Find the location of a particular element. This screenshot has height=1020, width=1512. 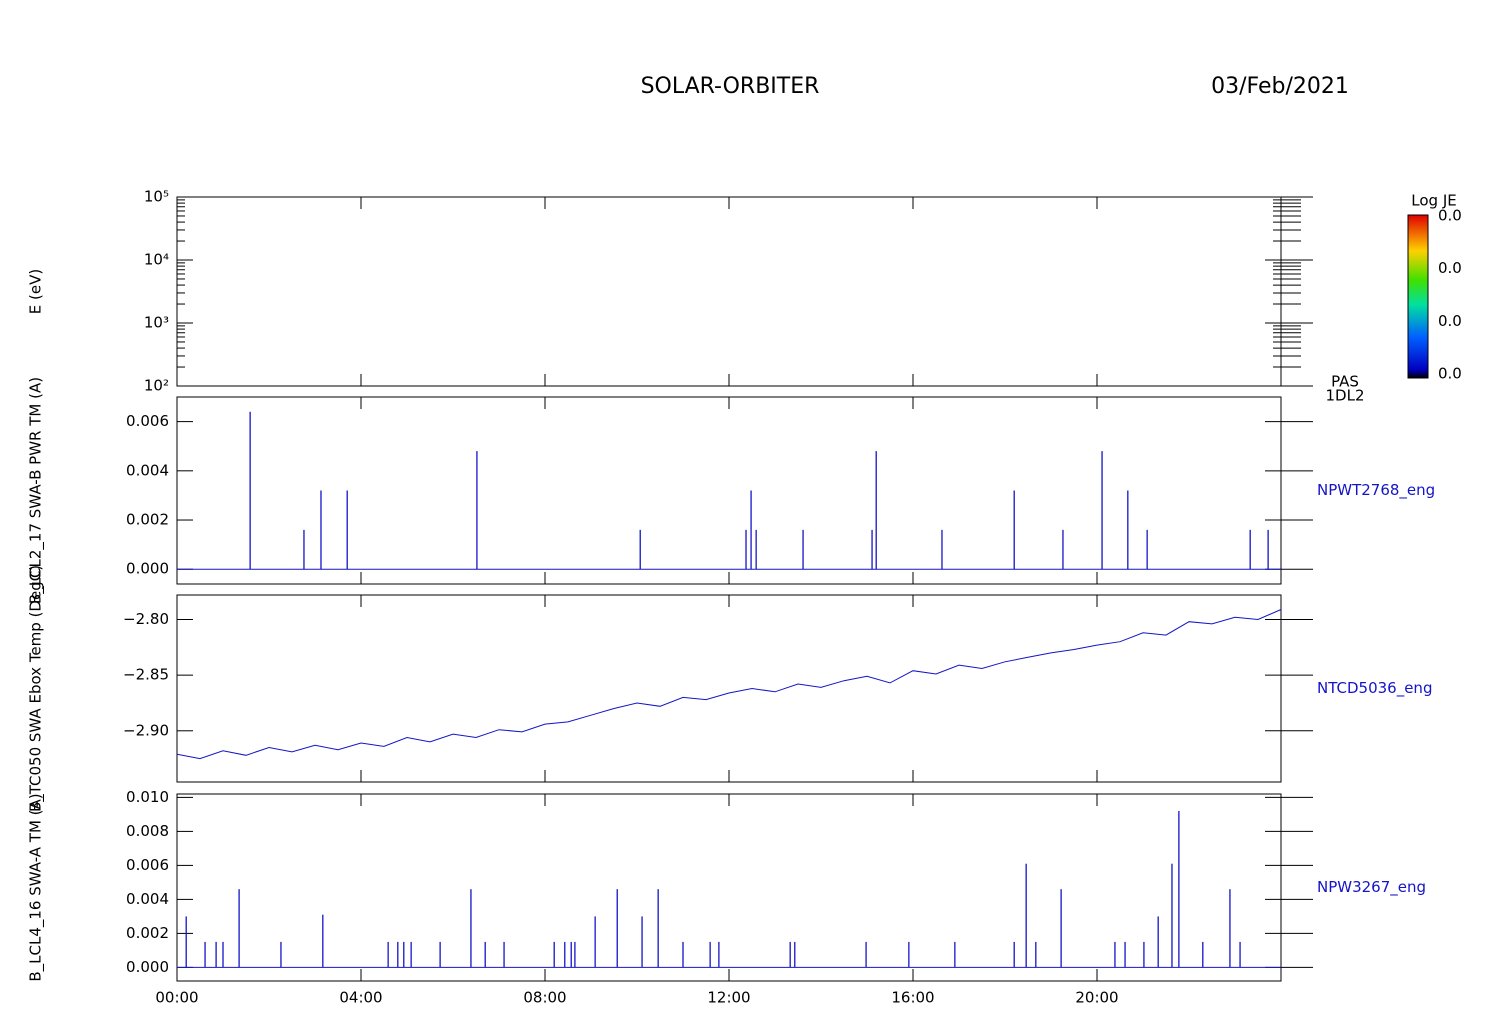

side-label: PAS is located at coordinates (1345, 382).